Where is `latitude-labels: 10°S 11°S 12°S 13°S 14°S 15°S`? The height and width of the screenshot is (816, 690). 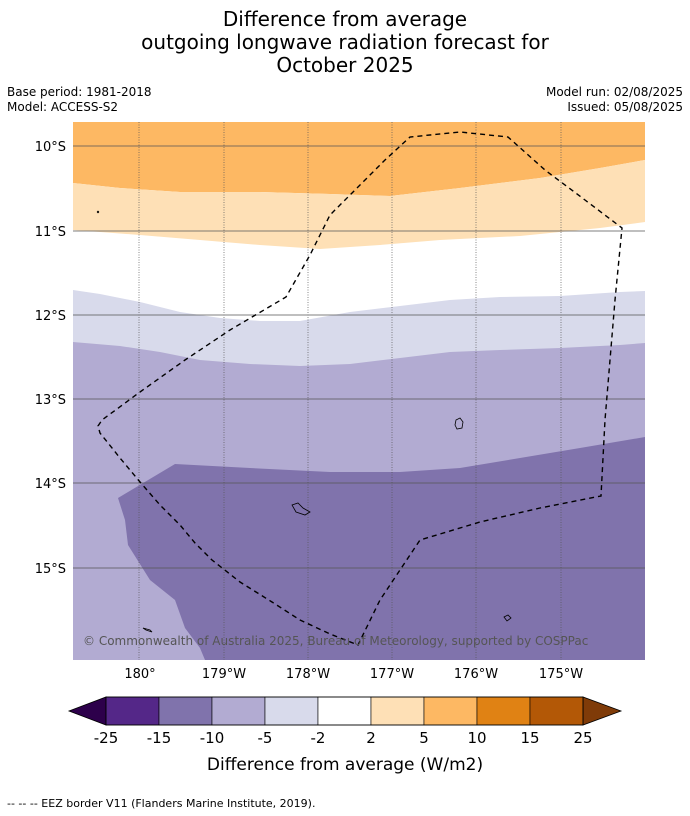
latitude-labels: 10°S 11°S 12°S 13°S 14°S 15°S is located at coordinates (50, 358).